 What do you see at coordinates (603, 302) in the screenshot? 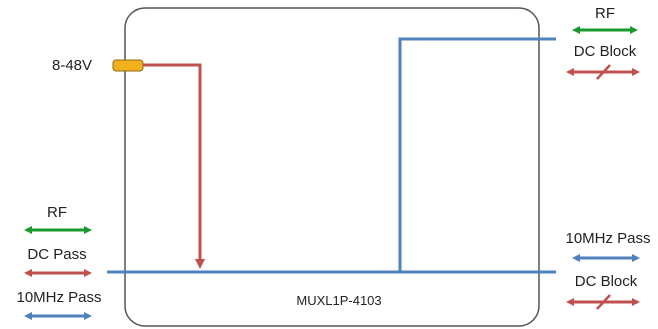
I see `bottom-right-dc-block-slash` at bounding box center [603, 302].